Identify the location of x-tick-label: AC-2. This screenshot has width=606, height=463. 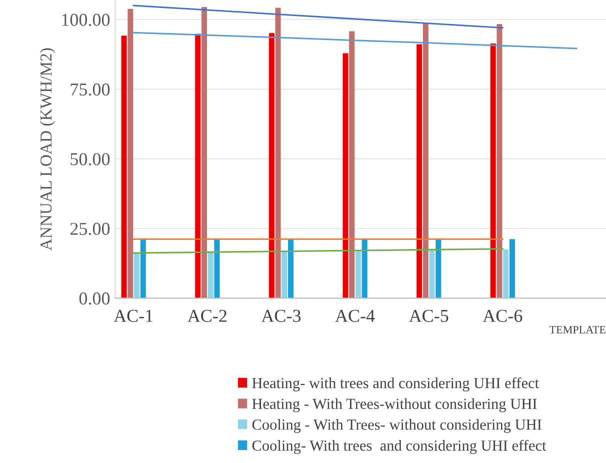
(207, 316).